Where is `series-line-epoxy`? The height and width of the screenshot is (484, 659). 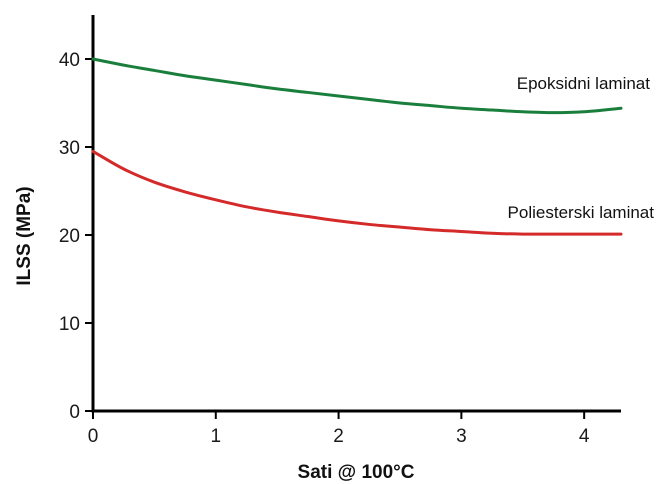 series-line-epoxy is located at coordinates (357, 86).